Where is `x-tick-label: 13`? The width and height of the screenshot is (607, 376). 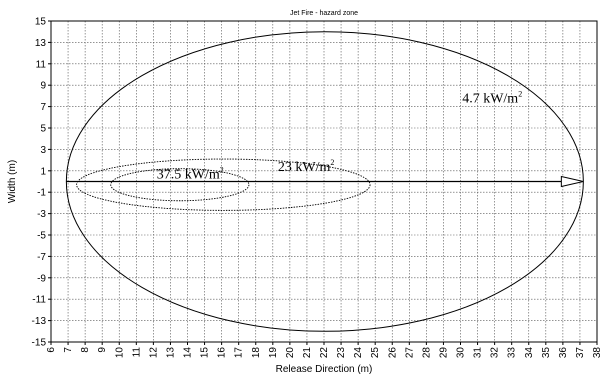 x-tick-label: 13 is located at coordinates (170, 353).